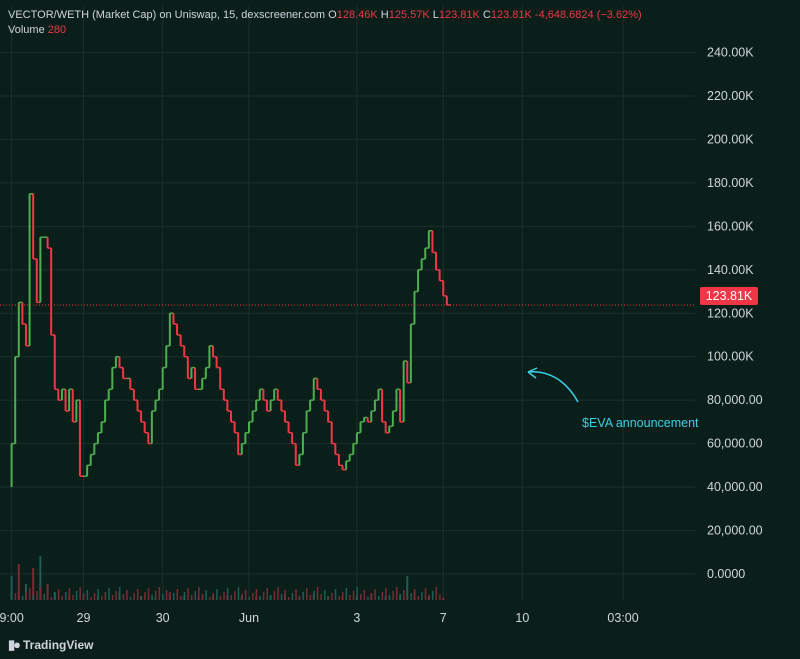 This screenshot has height=659, width=800. I want to click on x-tick-label: 7, so click(443, 618).